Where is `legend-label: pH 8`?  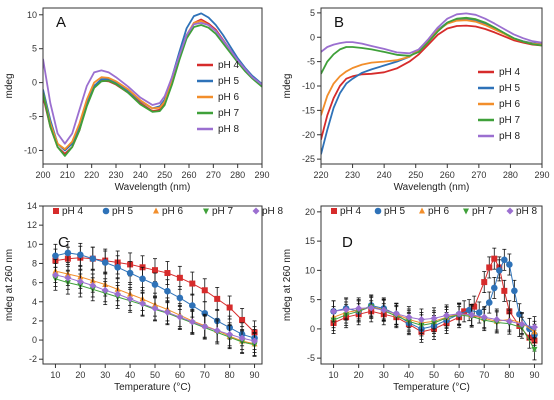 legend-label: pH 8 is located at coordinates (527, 211).